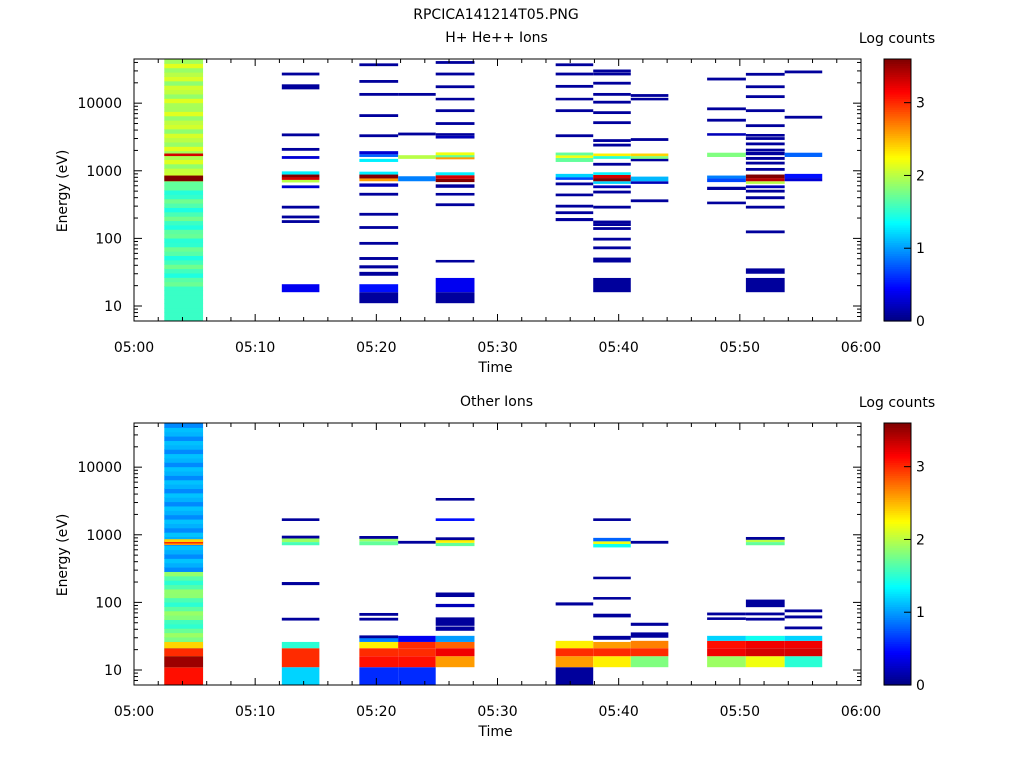  Describe the element at coordinates (574, 178) in the screenshot. I see `cell-col5-band5` at that location.